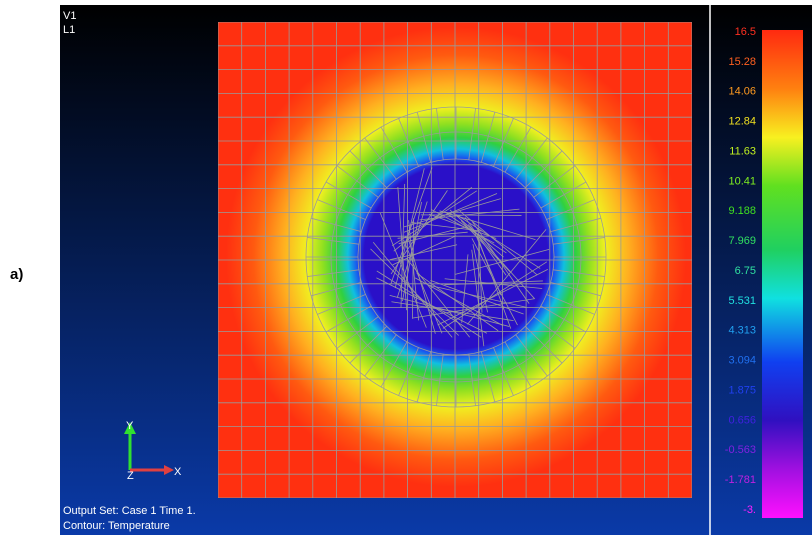 Image resolution: width=812 pixels, height=539 pixels. I want to click on legend-label: 4.313, so click(742, 331).